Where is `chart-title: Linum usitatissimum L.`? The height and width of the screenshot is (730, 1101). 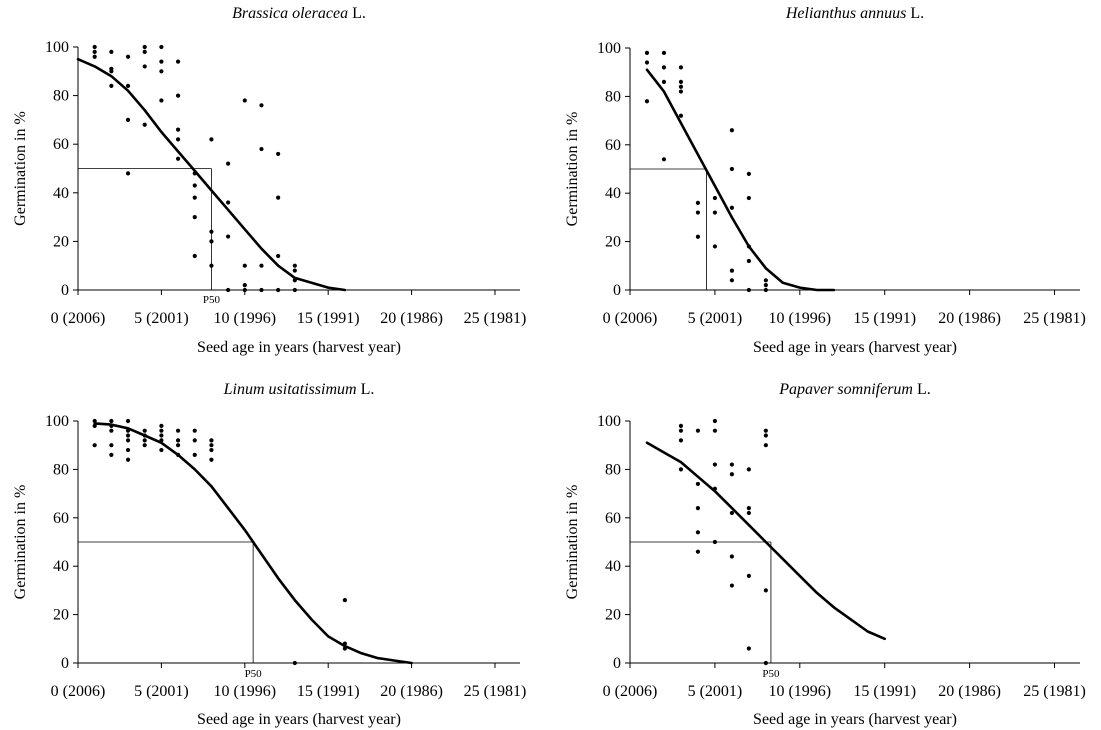
chart-title: Linum usitatissimum L. is located at coordinates (299, 389).